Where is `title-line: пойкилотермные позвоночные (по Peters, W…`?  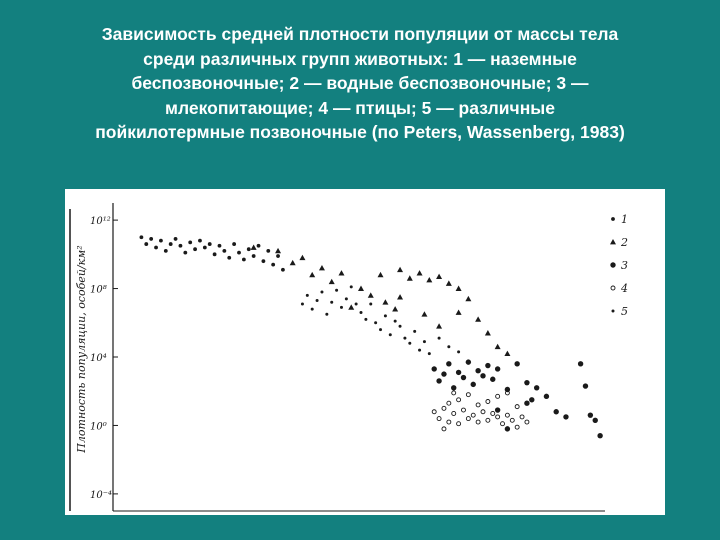 title-line: пойкилотермные позвоночные (по Peters, W… is located at coordinates (360, 132).